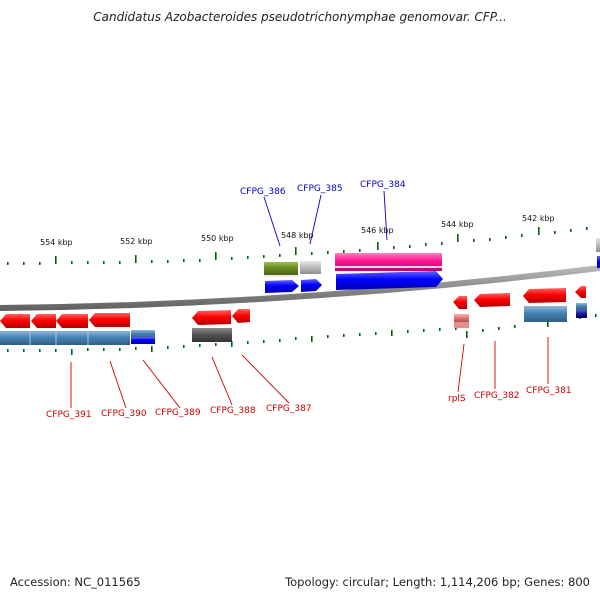  What do you see at coordinates (289, 409) in the screenshot?
I see `gene-label: CFPG_387` at bounding box center [289, 409].